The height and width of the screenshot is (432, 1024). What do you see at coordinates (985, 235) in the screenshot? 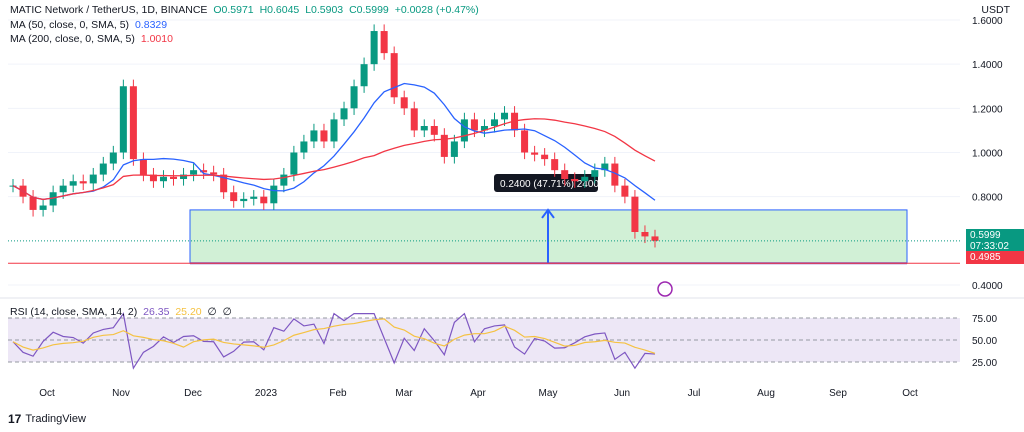
I see `last-price: 0.5999` at bounding box center [985, 235].